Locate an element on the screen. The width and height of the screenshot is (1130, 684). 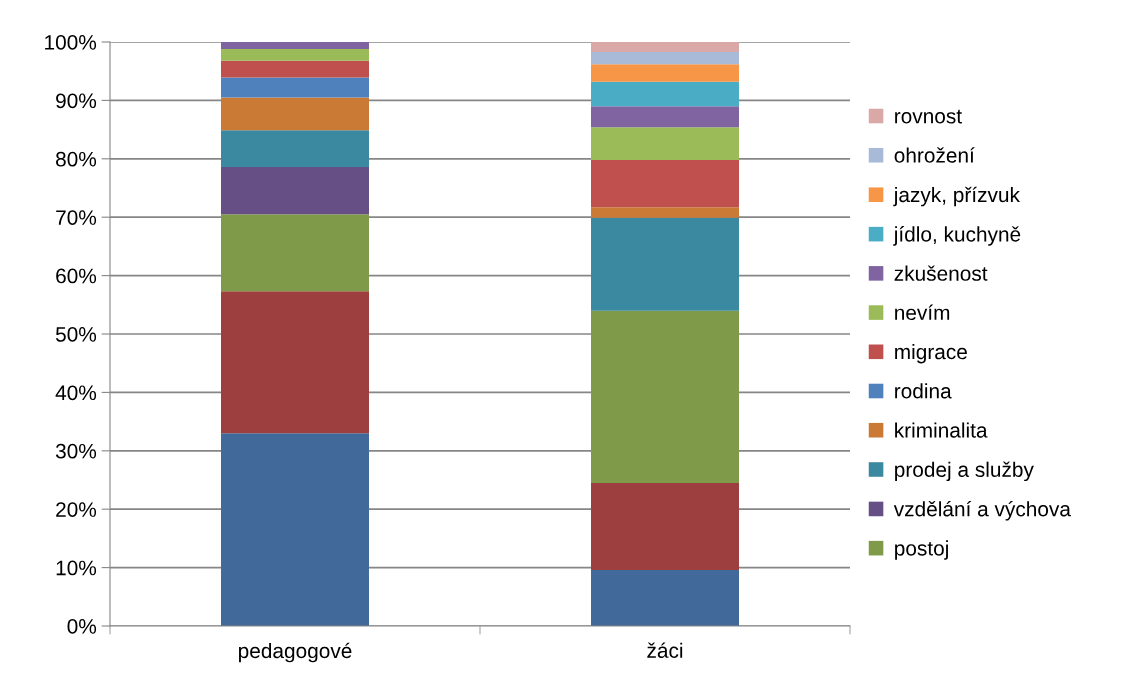
legend-label: migrace is located at coordinates (931, 353).